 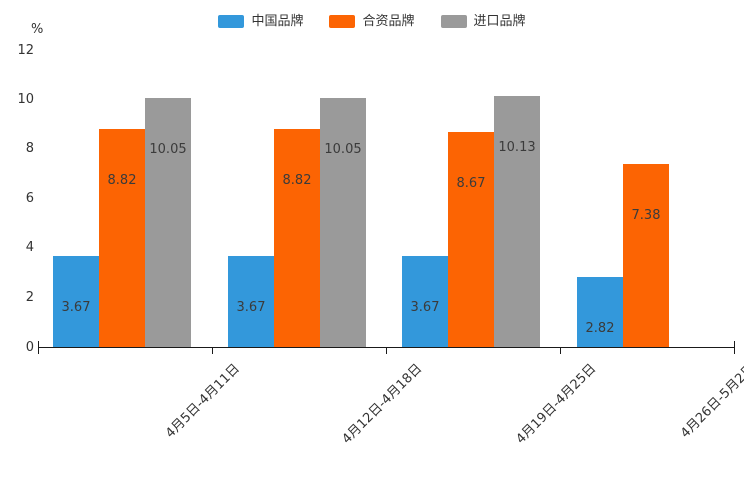 I want to click on y-tick-label-4: 4, so click(x=29, y=247).